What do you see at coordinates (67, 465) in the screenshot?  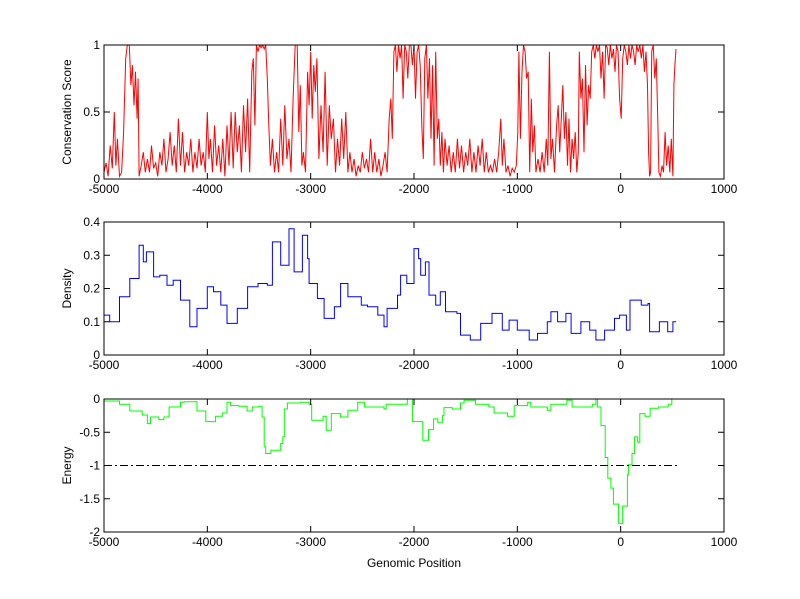 I see `energy-y-axis-label: Energy` at bounding box center [67, 465].